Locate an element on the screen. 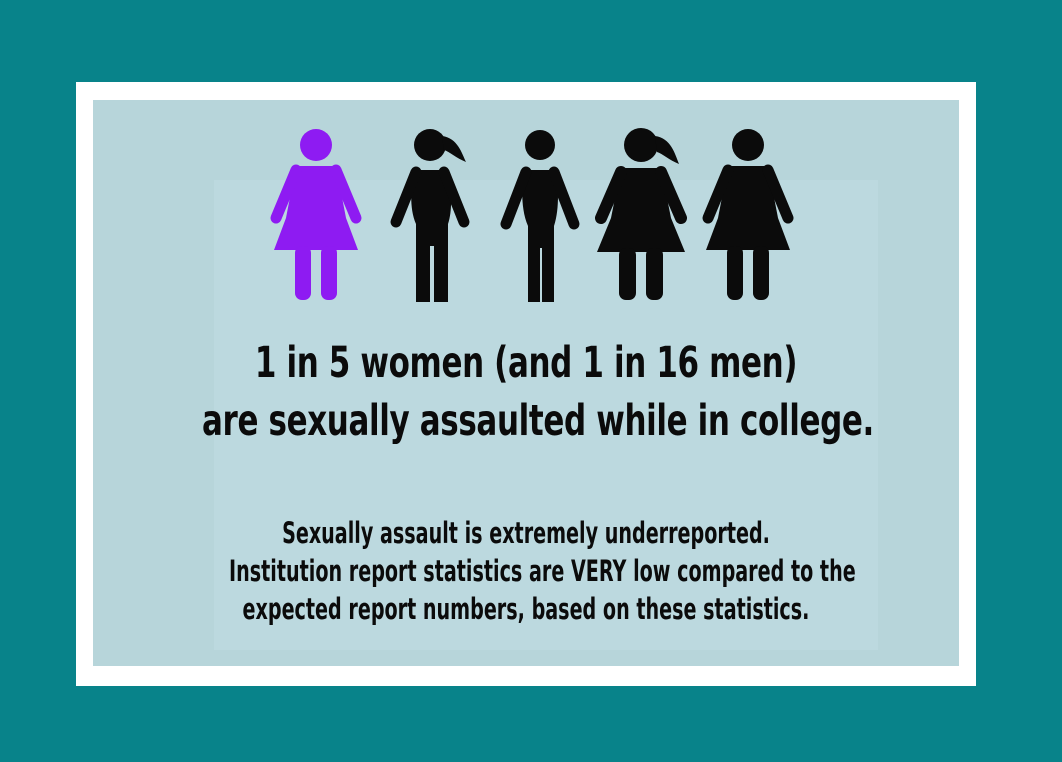 This screenshot has height=762, width=1062. headline-line-1: 1 in 5 women (and 1 in 16 men) is located at coordinates (526, 363).